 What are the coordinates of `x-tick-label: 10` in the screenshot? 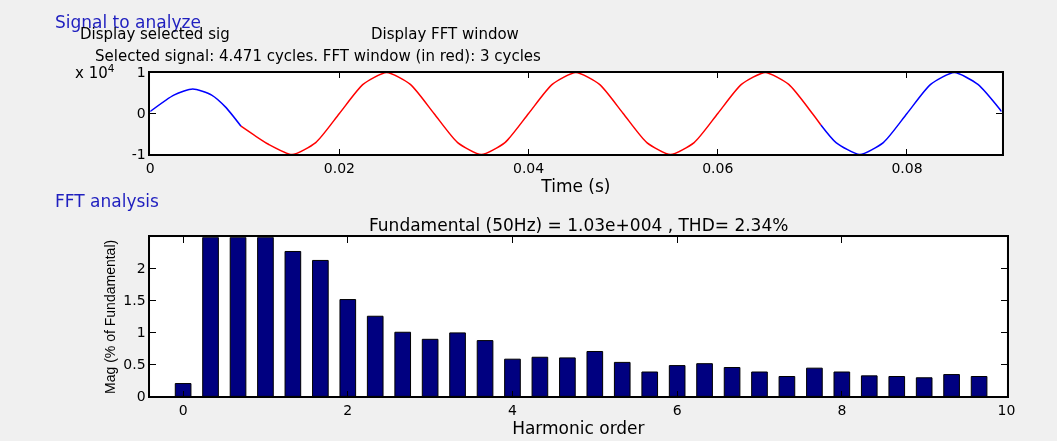 It's located at (1006, 409).